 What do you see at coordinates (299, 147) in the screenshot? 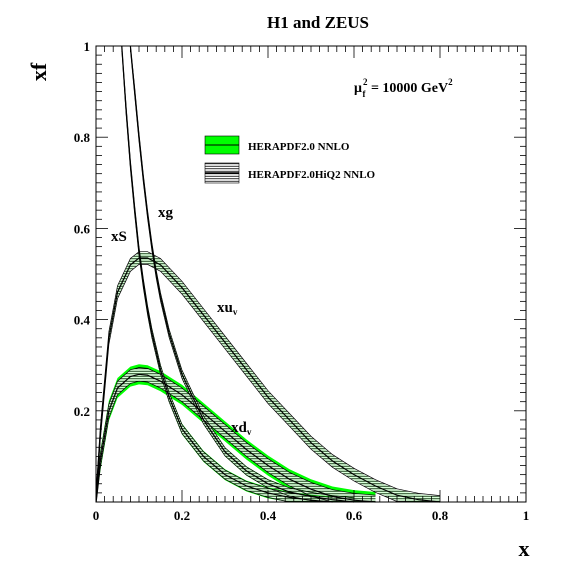
I see `legend-label-green: HERAPDF2.0 NNLO` at bounding box center [299, 147].